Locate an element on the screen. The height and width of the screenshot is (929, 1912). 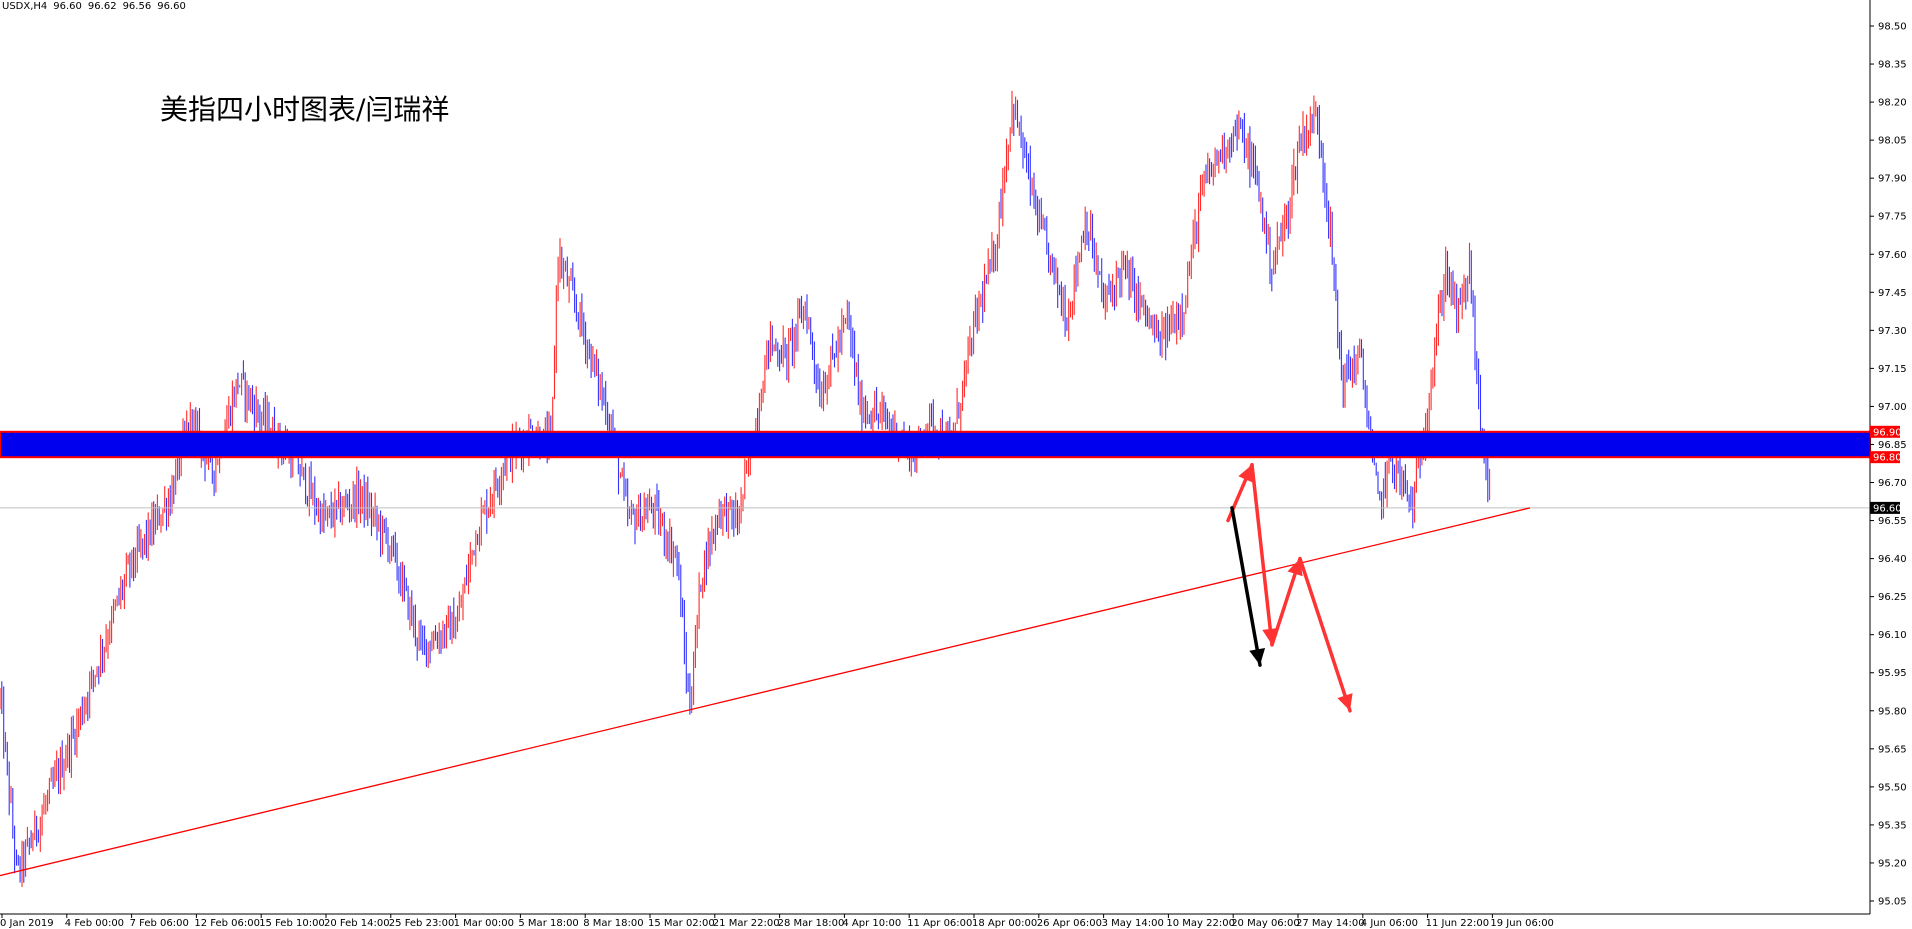
x-tick-label: 4 Jun 06:00 is located at coordinates (1389, 923).